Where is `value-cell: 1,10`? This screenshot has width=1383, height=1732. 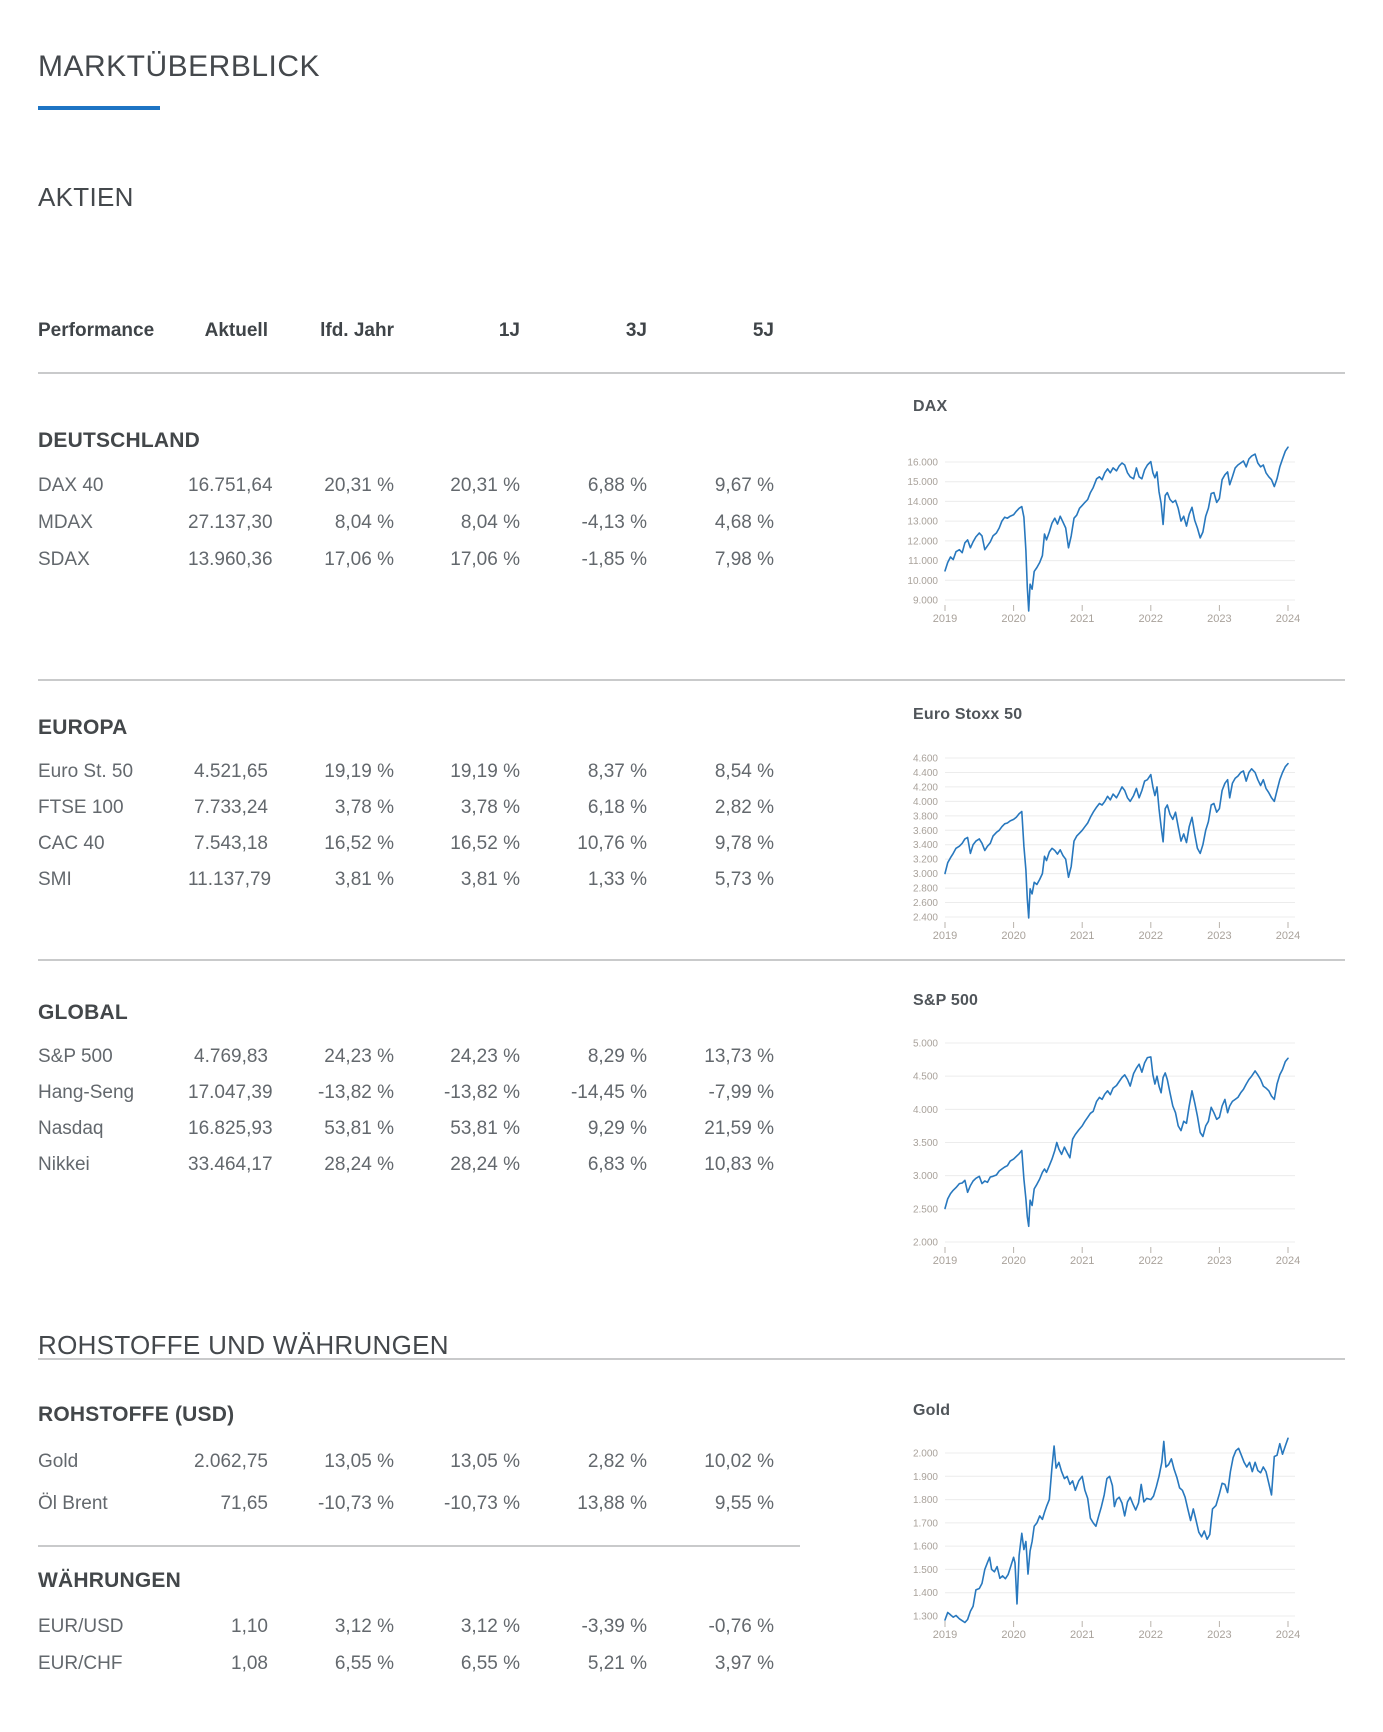 value-cell: 1,10 is located at coordinates (249, 1626).